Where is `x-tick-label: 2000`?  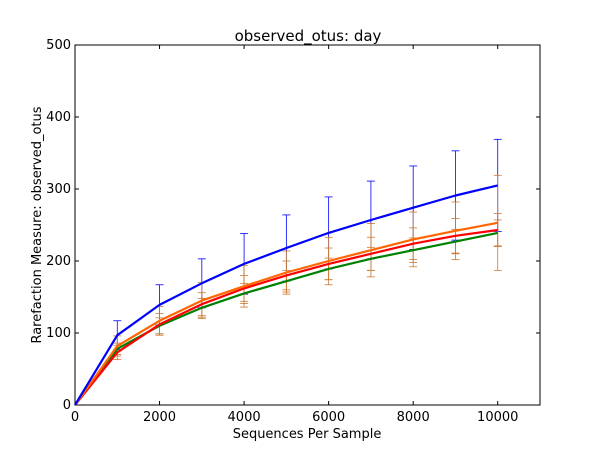 x-tick-label: 2000 is located at coordinates (159, 417).